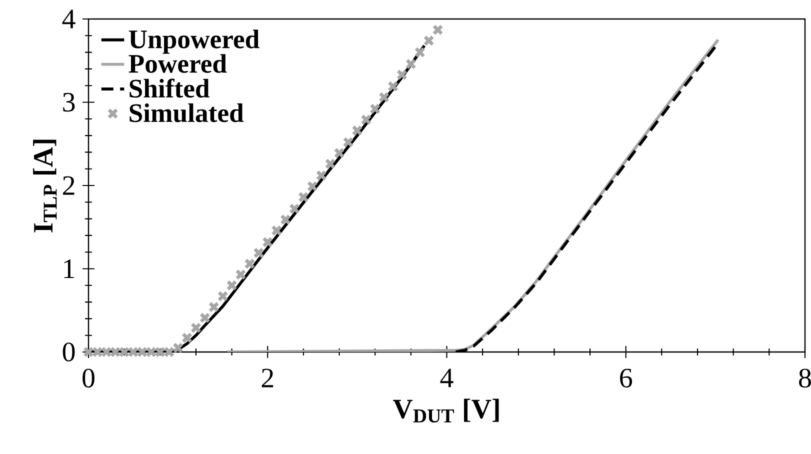 This screenshot has width=811, height=454. I want to click on legend-label: Shifted, so click(170, 88).